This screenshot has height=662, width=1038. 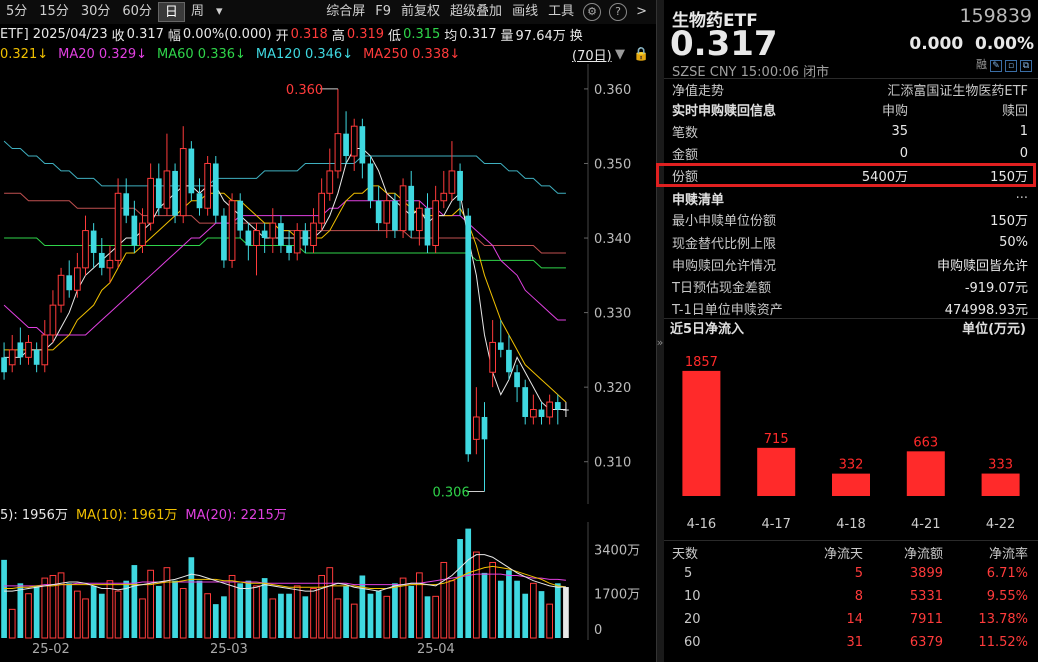 What do you see at coordinates (174, 34) in the screenshot?
I see `amp-label: 幅` at bounding box center [174, 34].